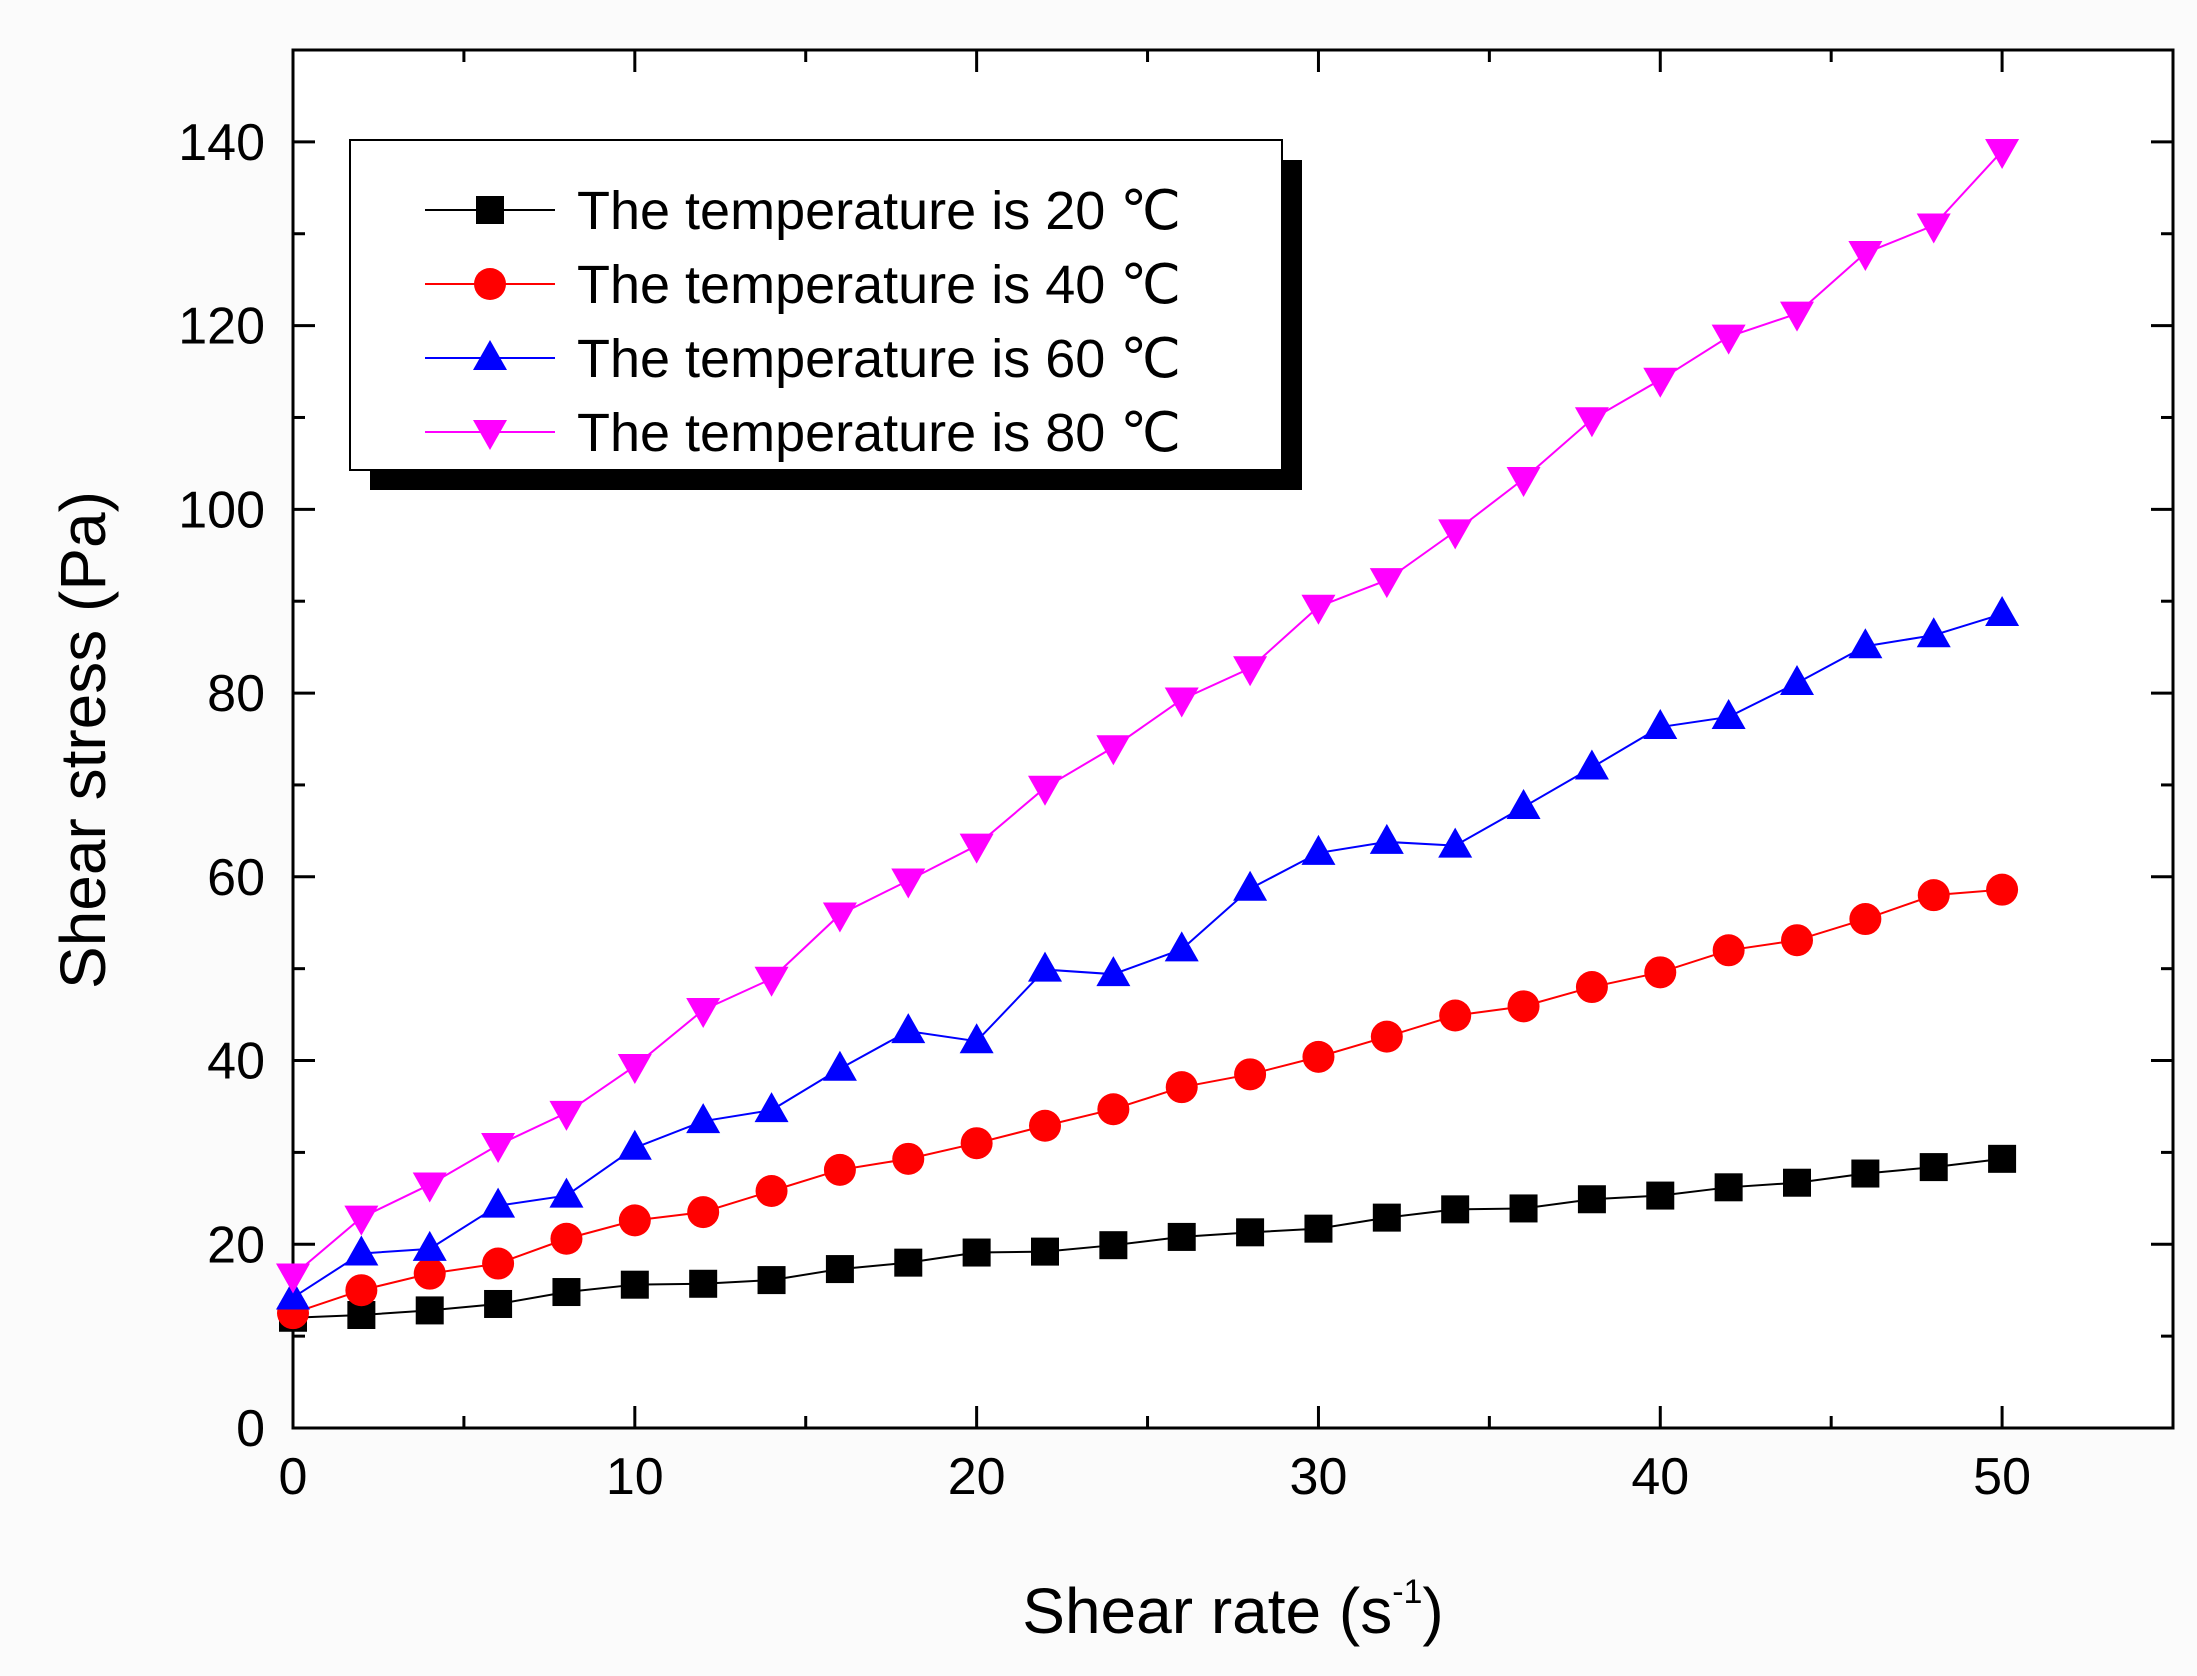  What do you see at coordinates (1319, 1477) in the screenshot?
I see `x-tick-label: 30` at bounding box center [1319, 1477].